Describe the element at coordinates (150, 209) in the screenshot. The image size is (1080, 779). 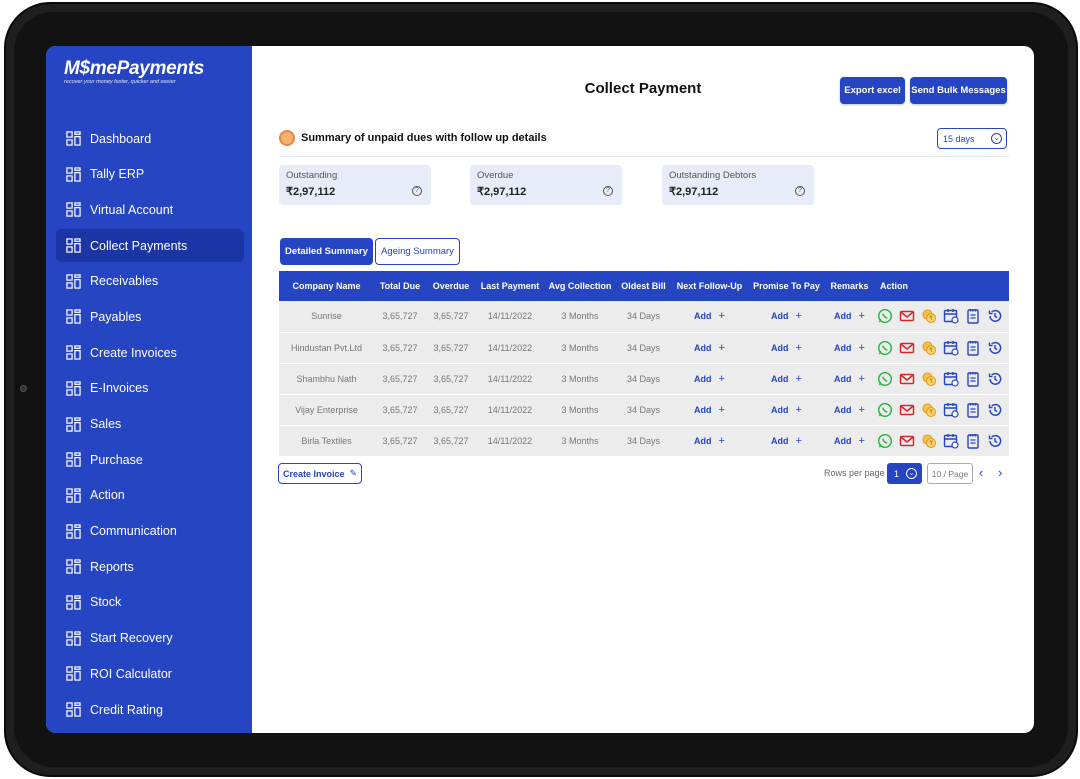
I see `sidebar-item-virtual-account: Virtual Account` at that location.